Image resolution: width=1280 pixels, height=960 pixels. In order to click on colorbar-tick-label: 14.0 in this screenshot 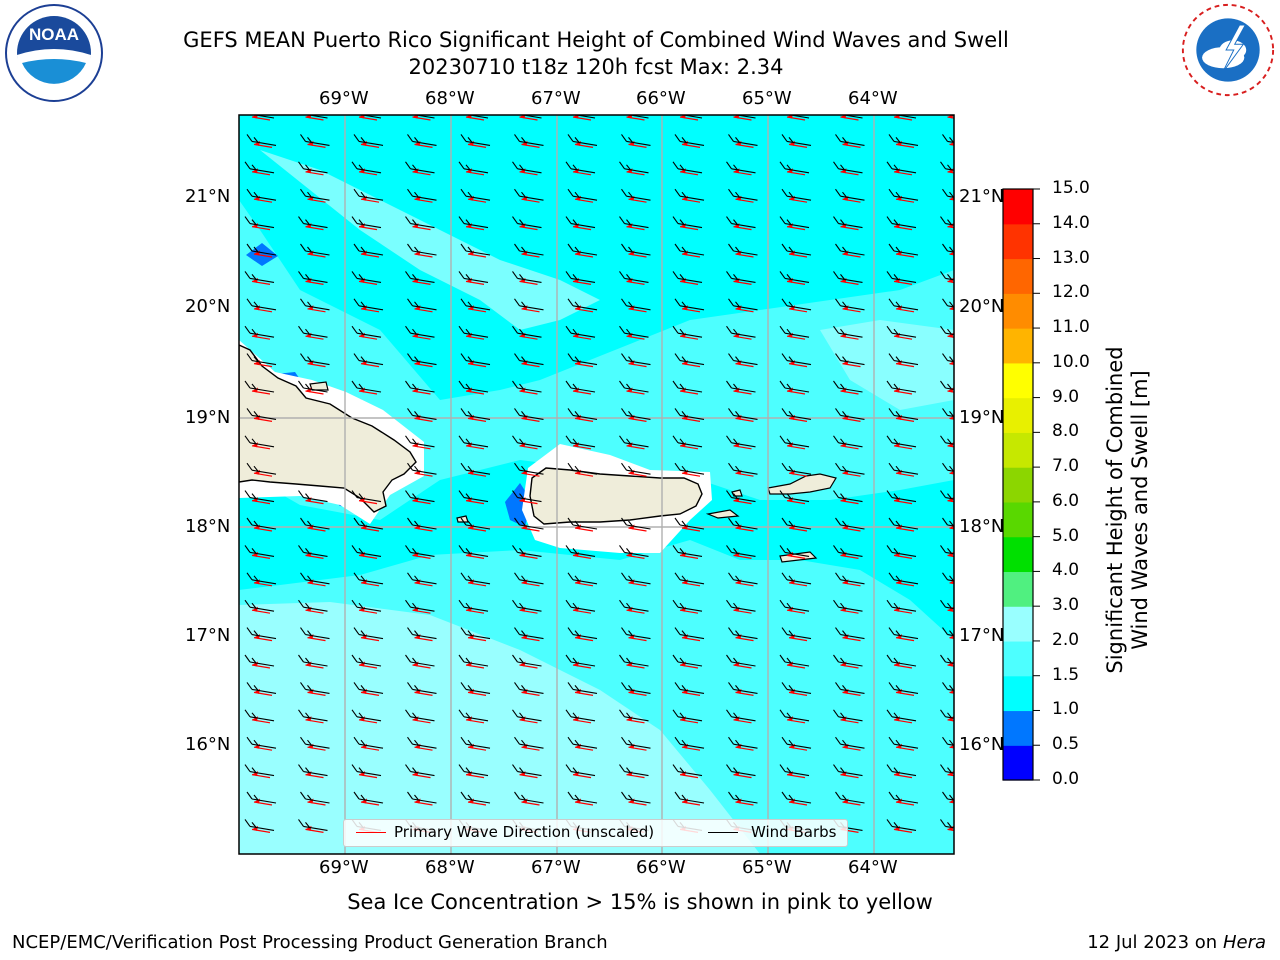, I will do `click(1071, 222)`.